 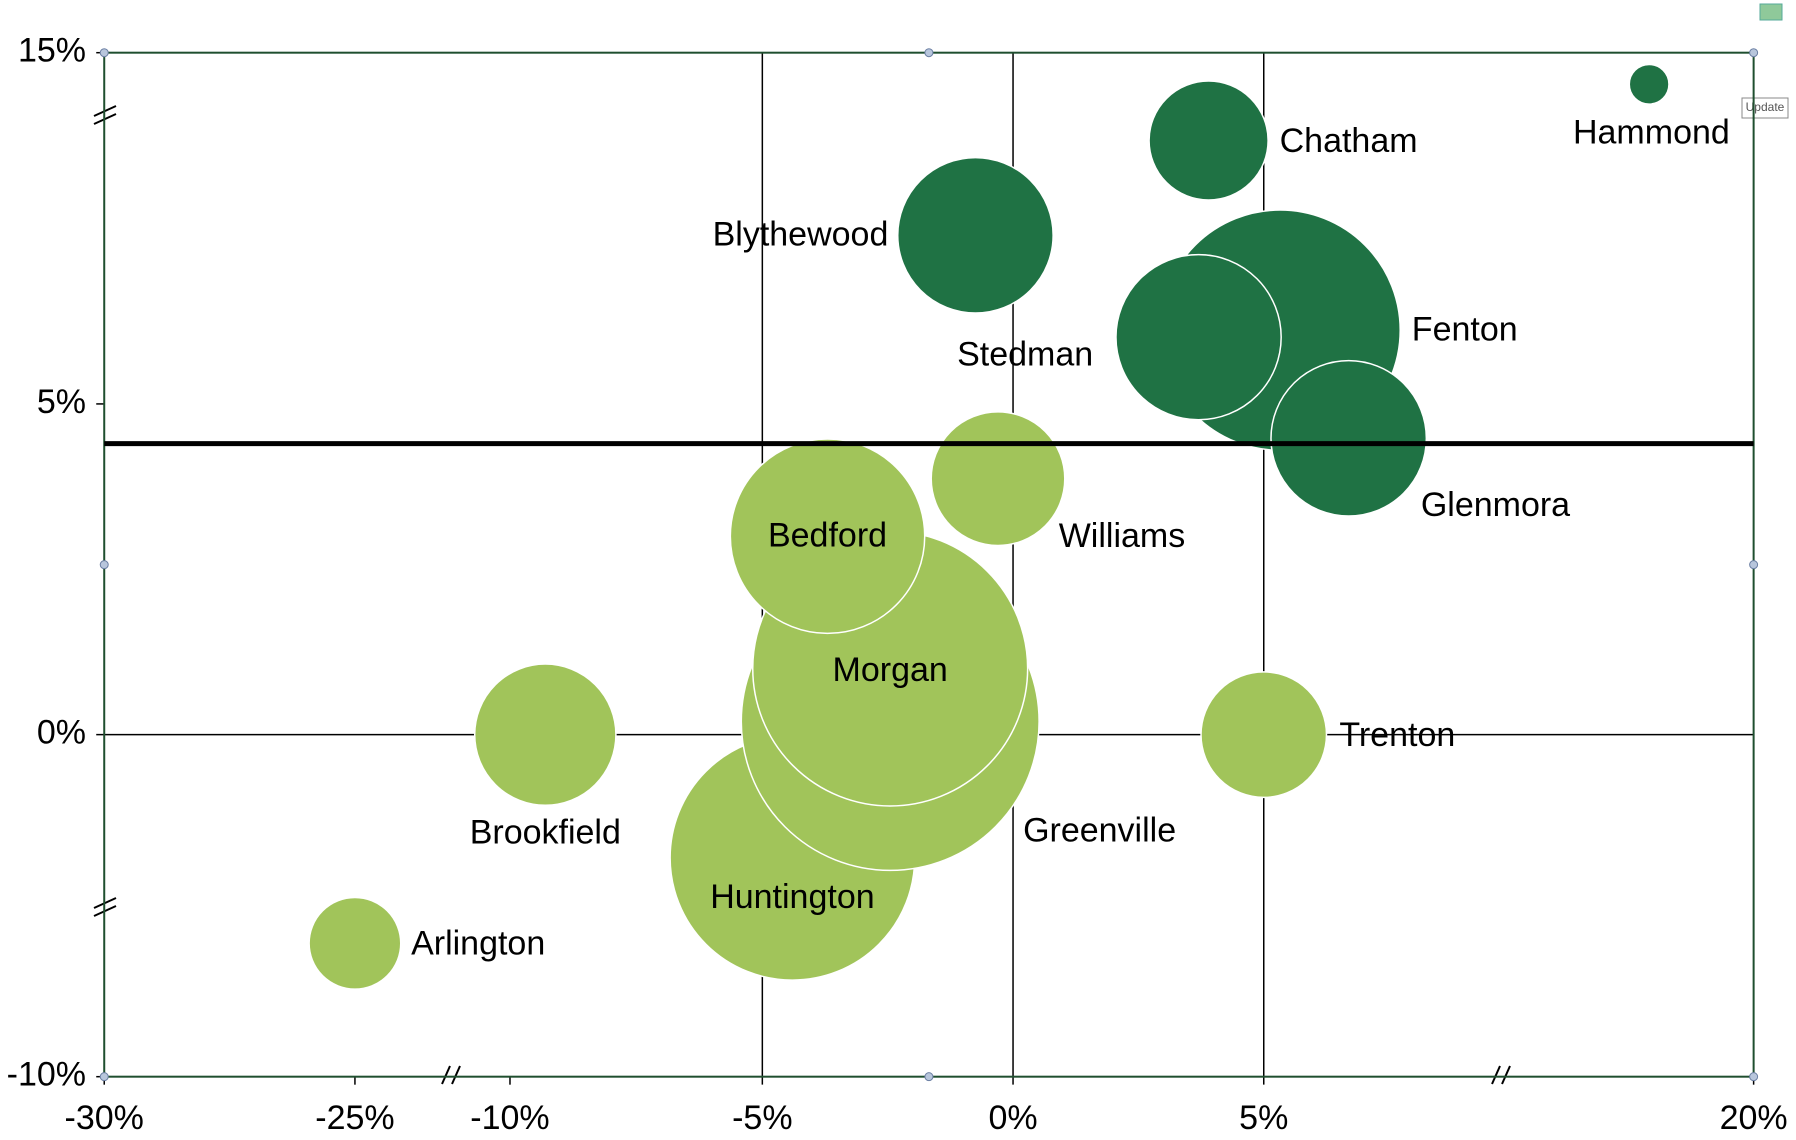 I want to click on y-tick-label: 5%, so click(x=61, y=402).